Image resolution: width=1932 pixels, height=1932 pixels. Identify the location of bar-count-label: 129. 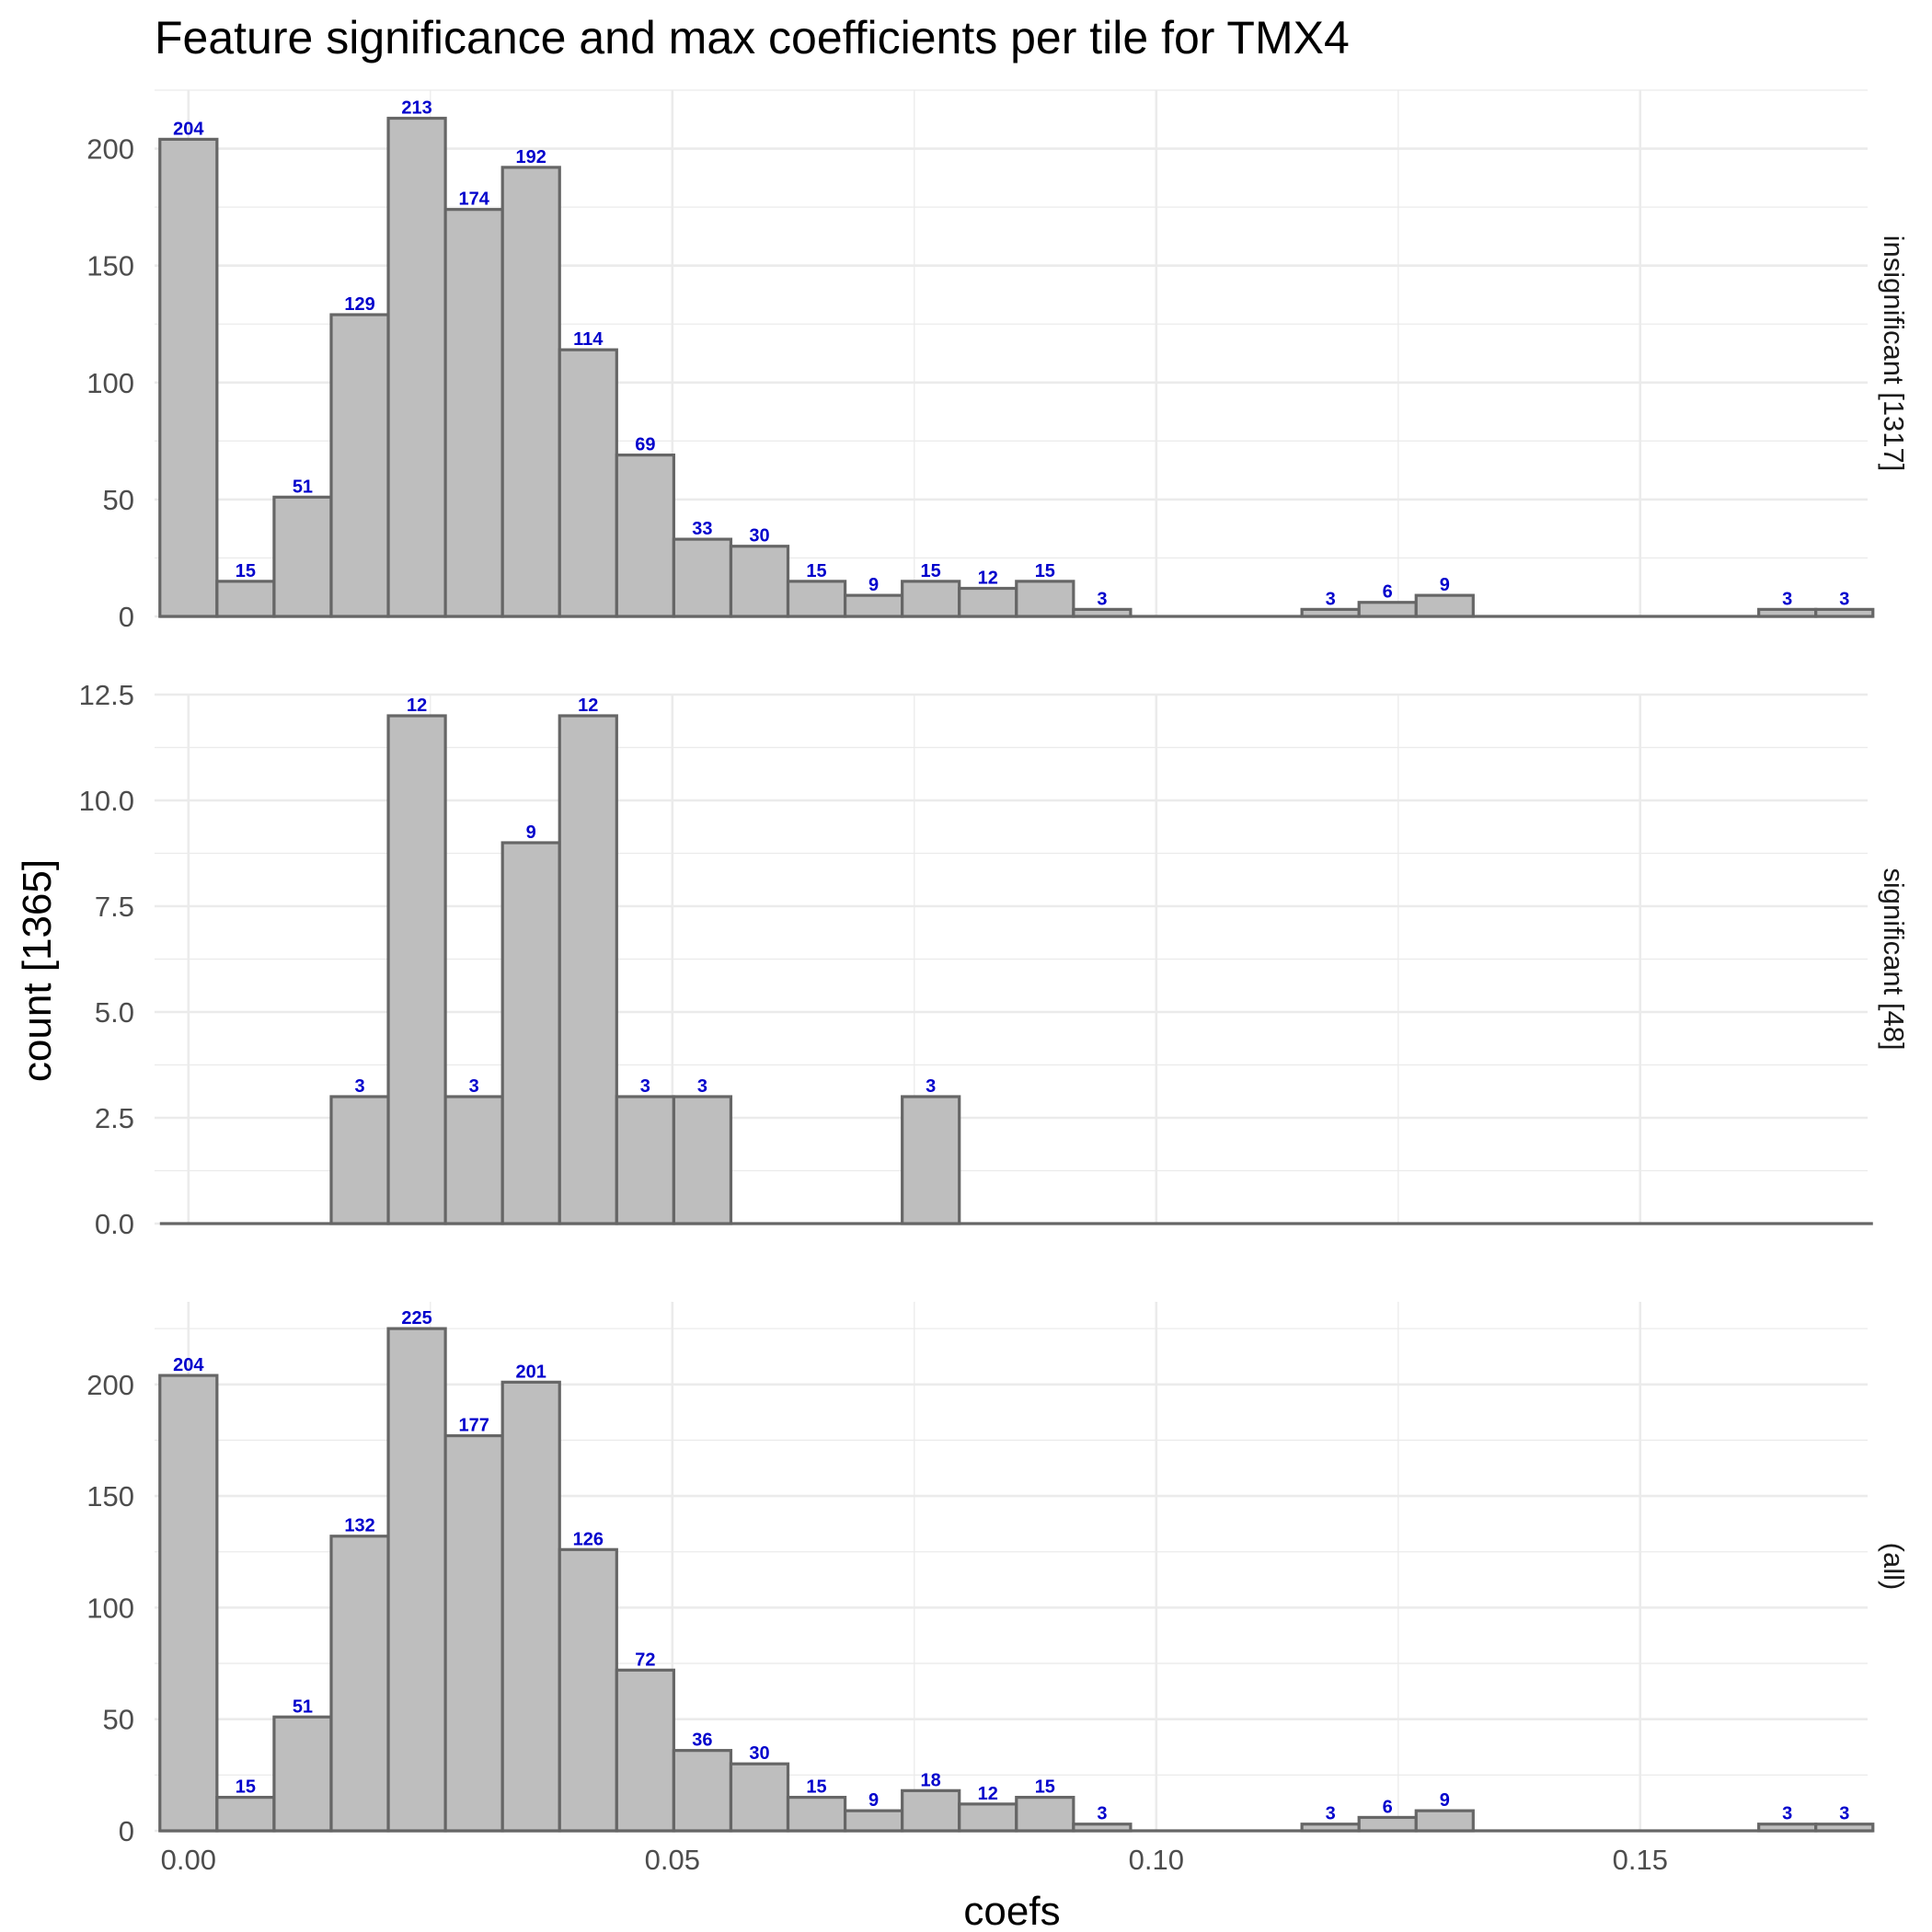
(359, 304).